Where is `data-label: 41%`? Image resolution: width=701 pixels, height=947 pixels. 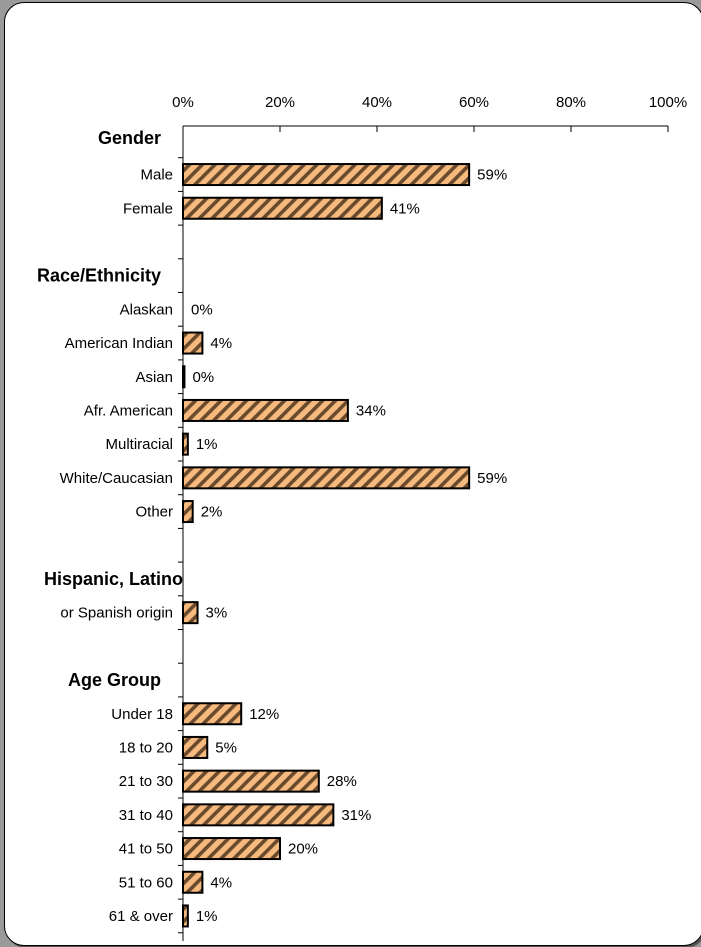 data-label: 41% is located at coordinates (405, 208).